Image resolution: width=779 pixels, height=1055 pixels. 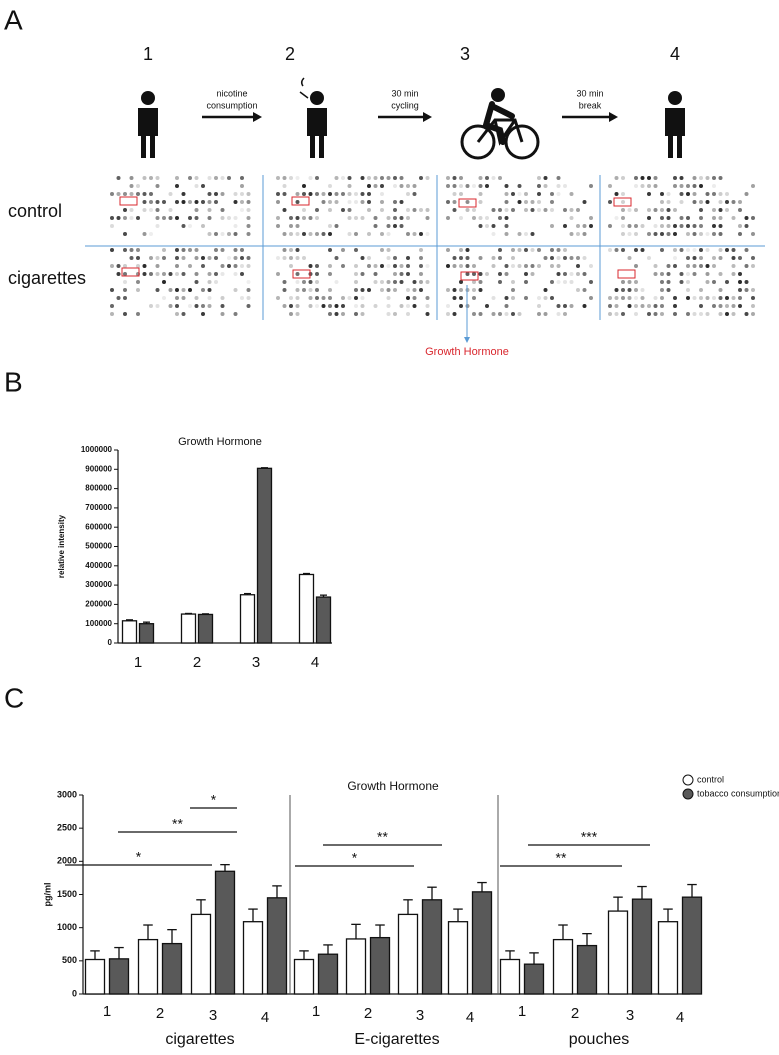 What do you see at coordinates (107, 1011) in the screenshot?
I see `x-tick-label: 1` at bounding box center [107, 1011].